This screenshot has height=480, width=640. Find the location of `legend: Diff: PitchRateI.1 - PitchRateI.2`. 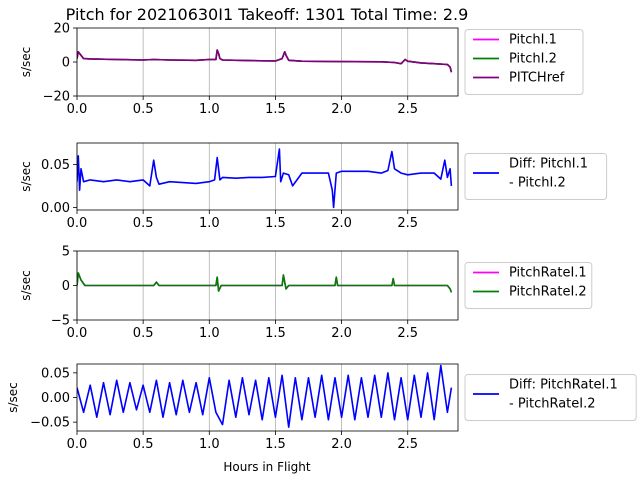

legend: Diff: PitchRateI.1 - PitchRateI.2 is located at coordinates (550, 397).